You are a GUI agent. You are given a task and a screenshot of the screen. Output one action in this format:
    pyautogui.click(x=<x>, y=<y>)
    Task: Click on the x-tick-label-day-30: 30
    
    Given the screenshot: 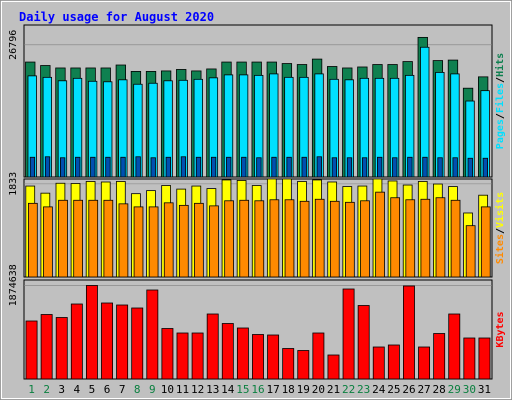 What is the action you would take?
    pyautogui.click(x=469, y=389)
    